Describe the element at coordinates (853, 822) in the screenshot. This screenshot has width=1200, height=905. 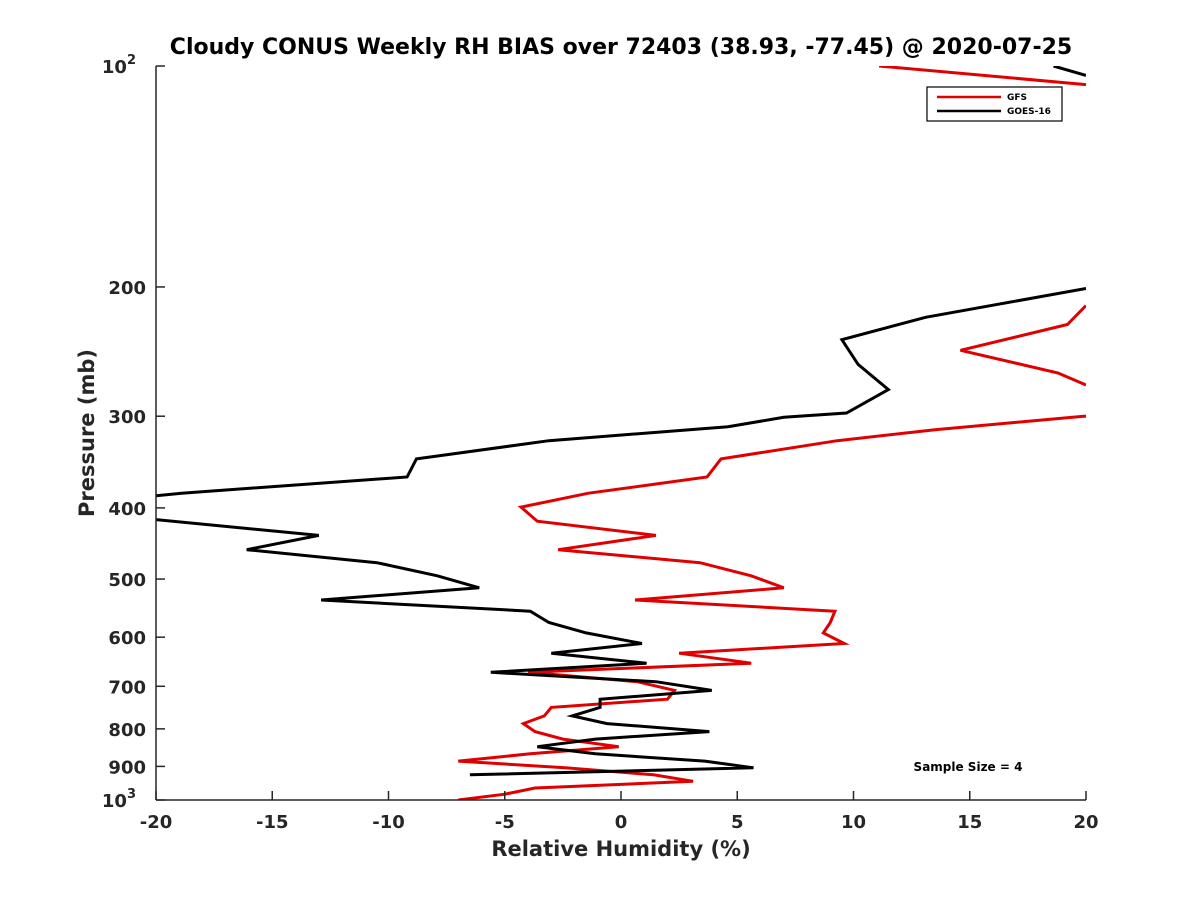
I see `x-tick-label: 10` at that location.